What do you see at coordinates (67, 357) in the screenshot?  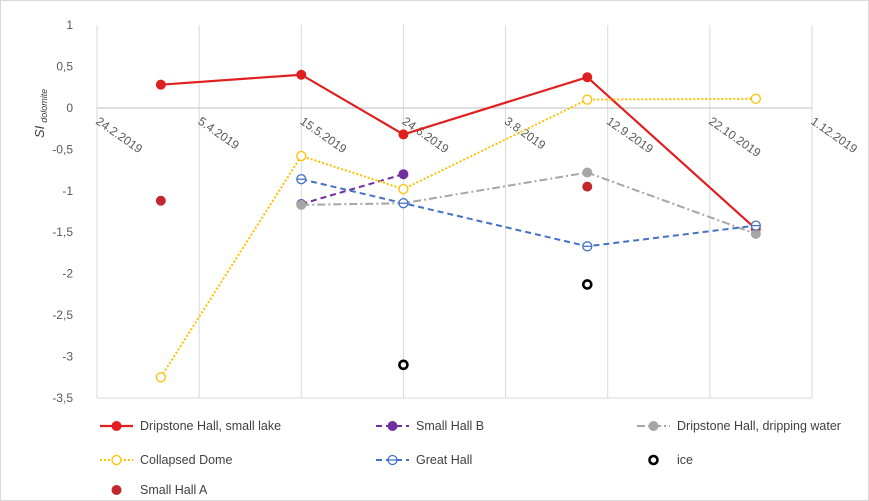 I see `y-tick-label: -3` at bounding box center [67, 357].